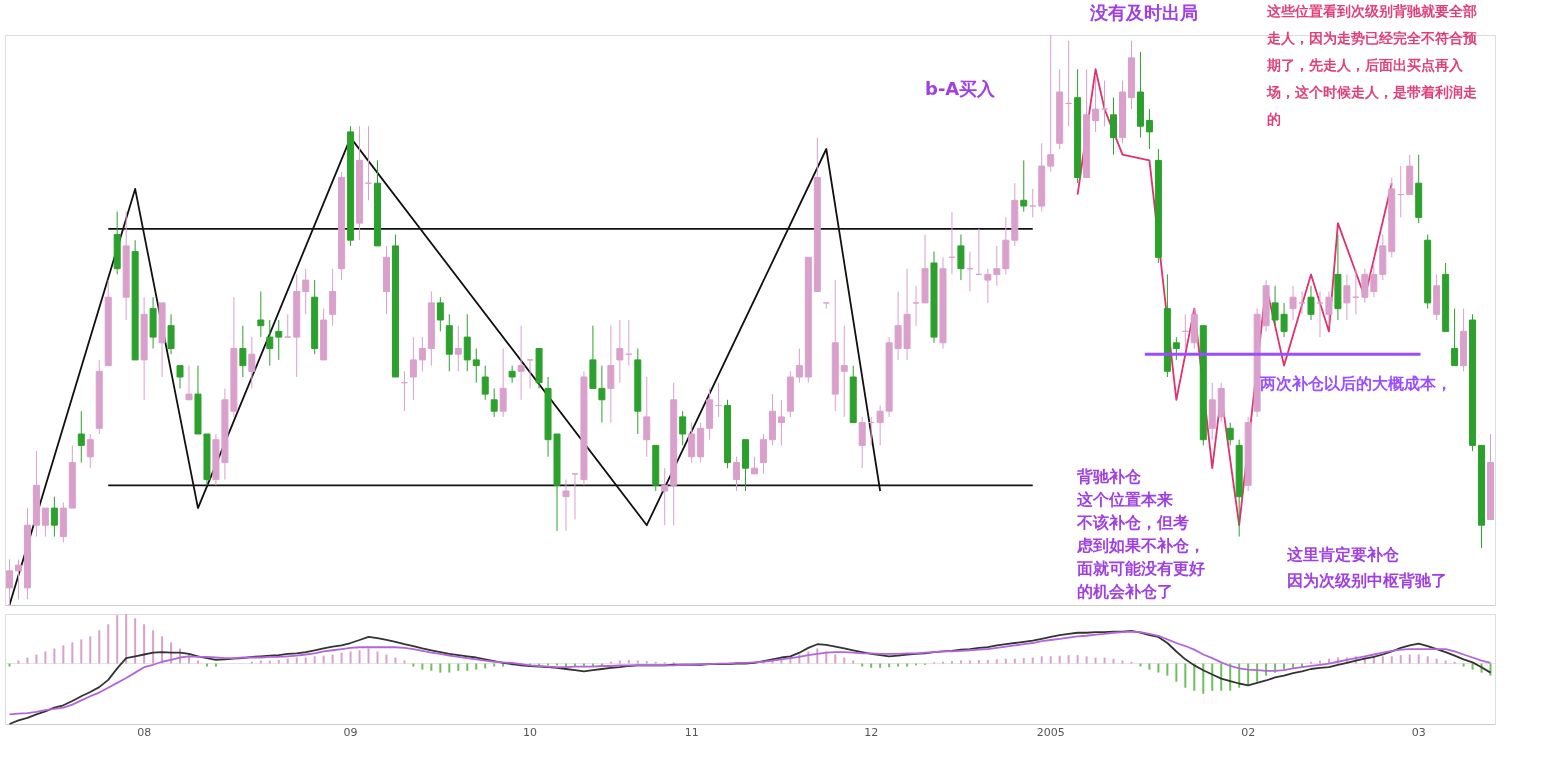 Image resolution: width=1559 pixels, height=771 pixels. I want to click on annotation: b-A买入, so click(961, 88).